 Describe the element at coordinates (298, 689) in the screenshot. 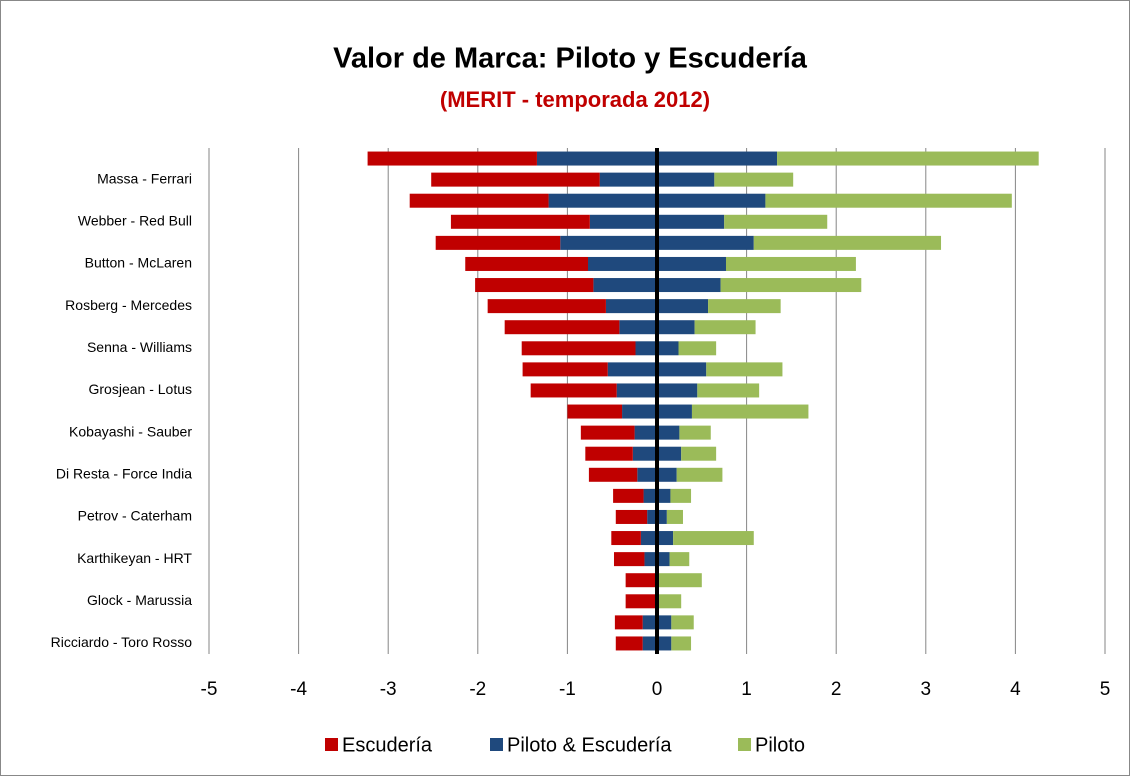

I see `x-tick-label: -4` at that location.